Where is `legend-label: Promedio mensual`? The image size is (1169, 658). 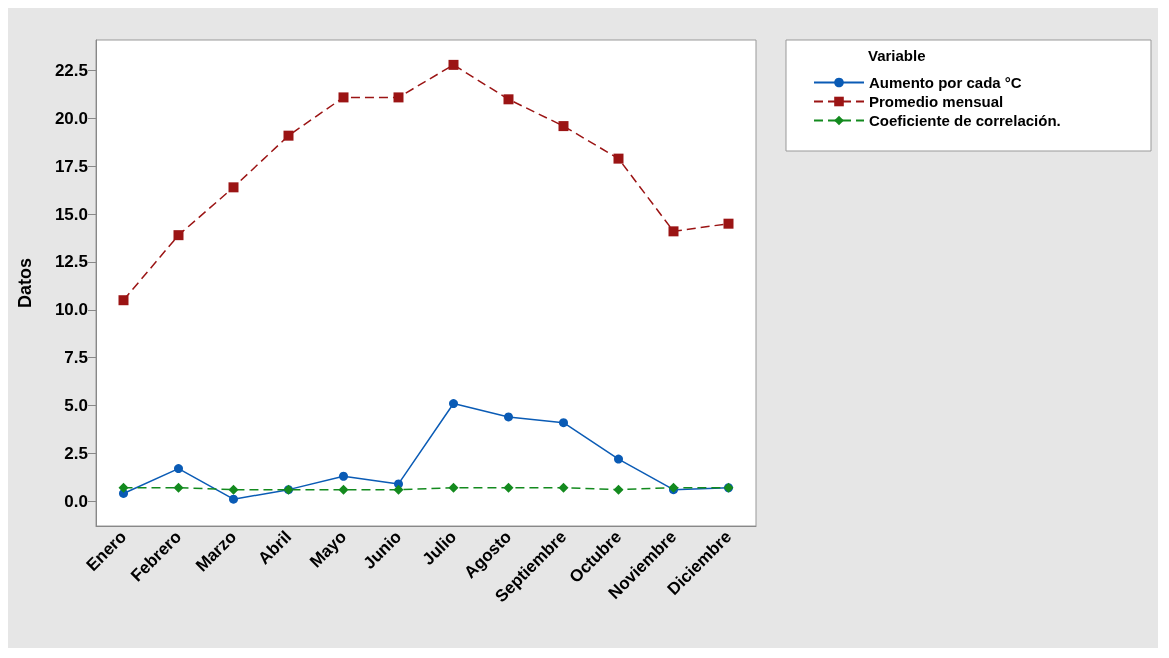 legend-label: Promedio mensual is located at coordinates (936, 101).